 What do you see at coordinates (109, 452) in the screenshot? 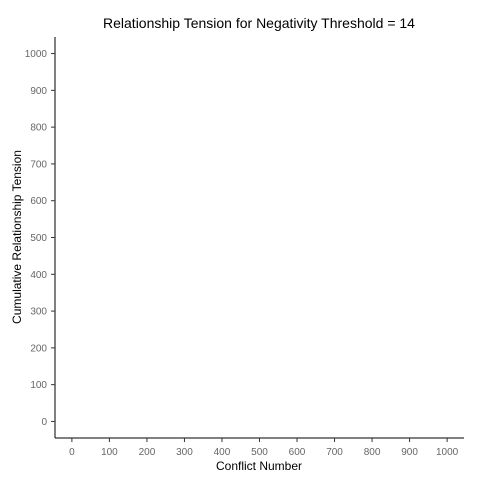
I see `x-tick-label: 100` at bounding box center [109, 452].